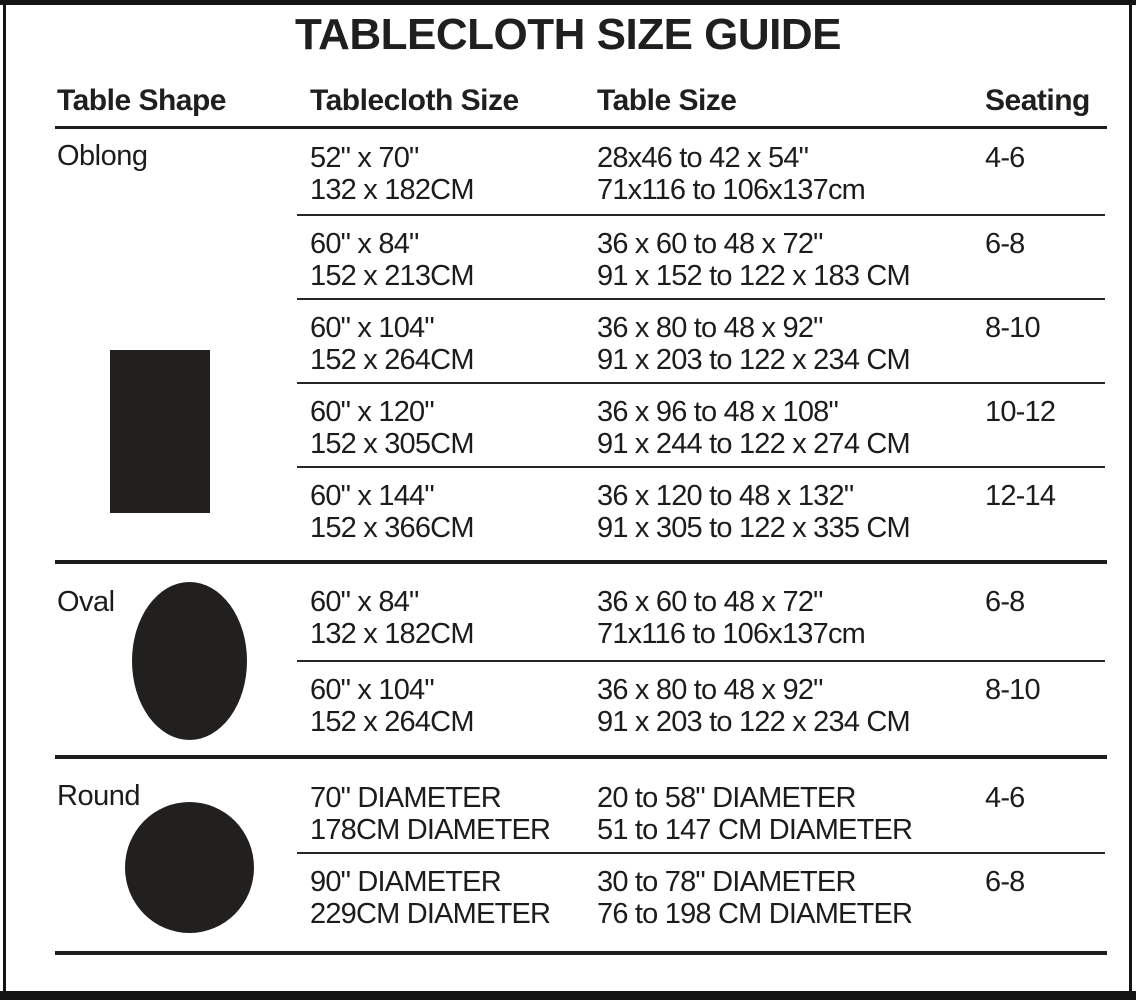 This screenshot has width=1136, height=1000. What do you see at coordinates (414, 100) in the screenshot?
I see `column-header-tablecloth-size: Tablecloth Size` at bounding box center [414, 100].